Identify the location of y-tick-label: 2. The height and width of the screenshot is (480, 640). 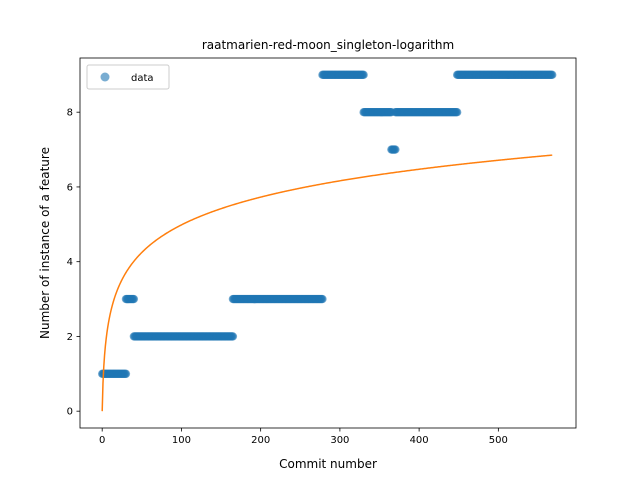
(70, 337).